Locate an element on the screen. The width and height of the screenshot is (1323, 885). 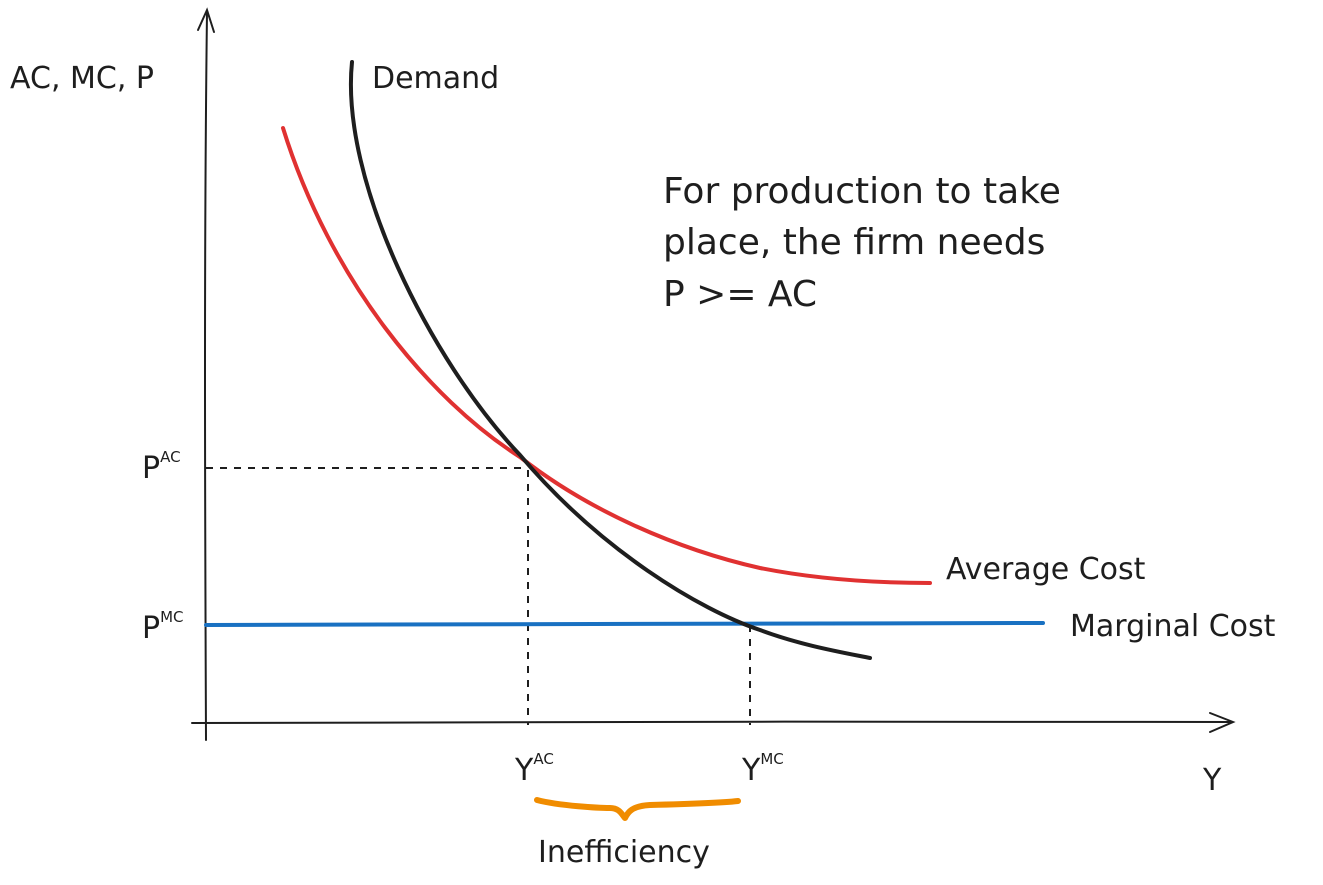
y-mc-base: Y is located at coordinates (751, 770).